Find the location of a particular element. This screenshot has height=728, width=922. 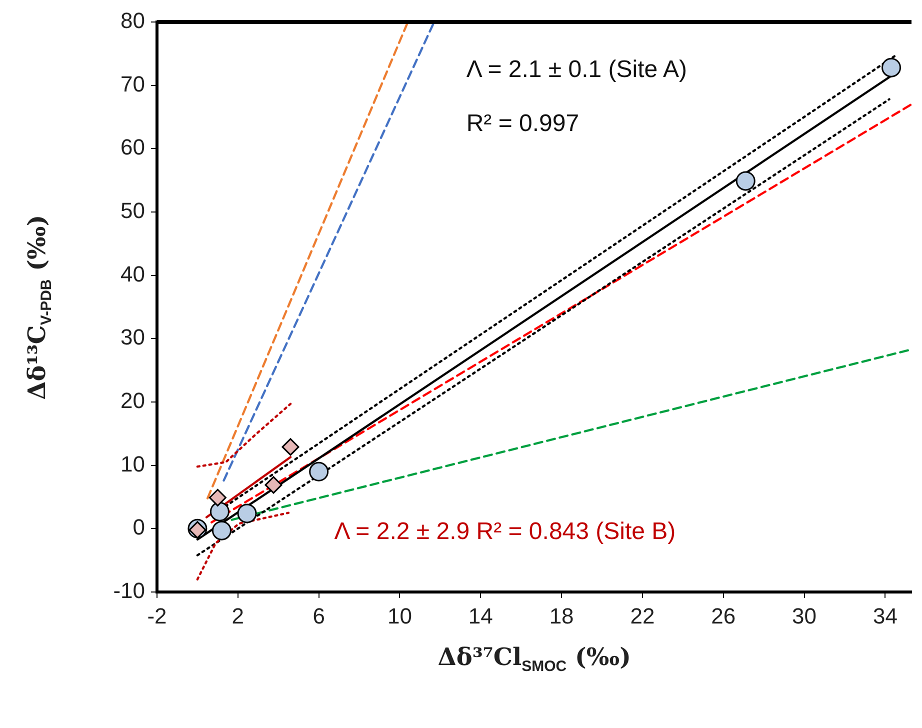

x-tick-label: 6 is located at coordinates (318, 615).